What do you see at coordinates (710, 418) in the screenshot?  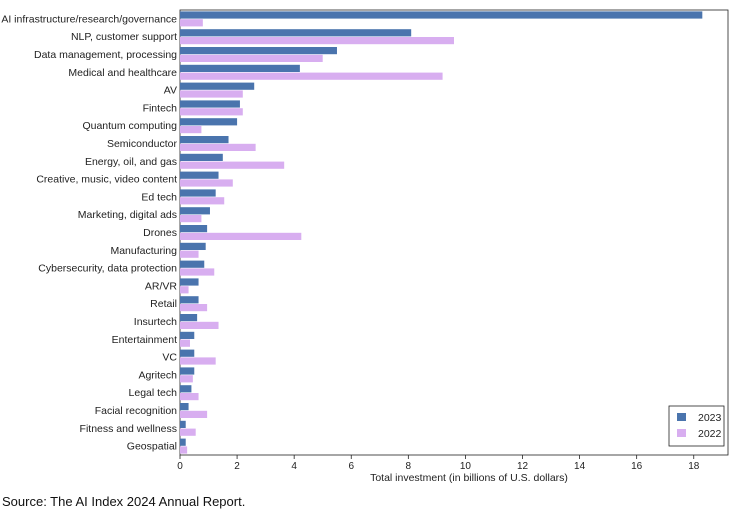 I see `legend-label-2023: 2023` at bounding box center [710, 418].